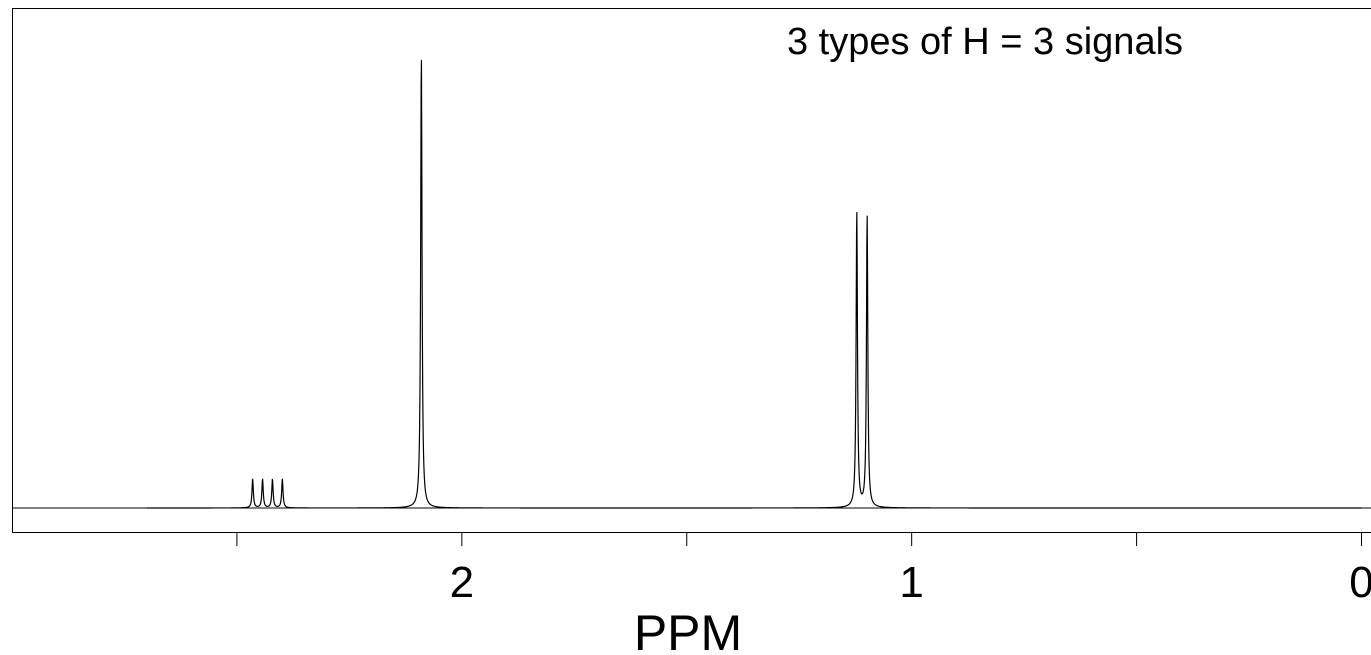  I want to click on tick-label: 1, so click(911, 582).